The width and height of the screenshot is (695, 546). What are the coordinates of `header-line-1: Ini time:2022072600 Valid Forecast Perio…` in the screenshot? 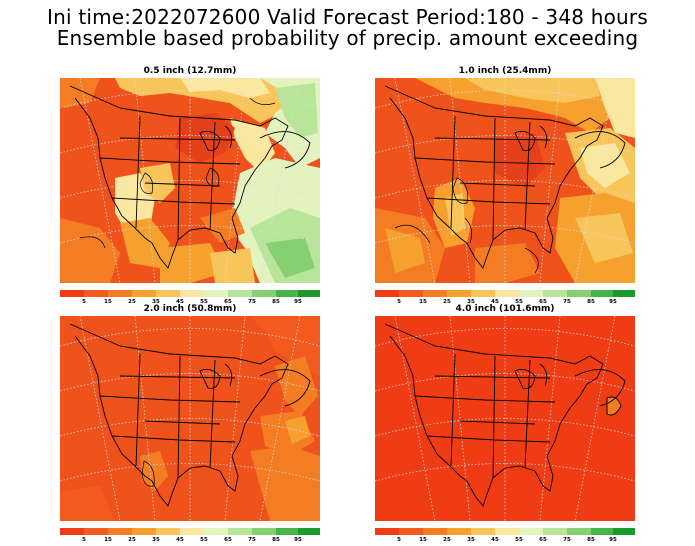 It's located at (347, 17).